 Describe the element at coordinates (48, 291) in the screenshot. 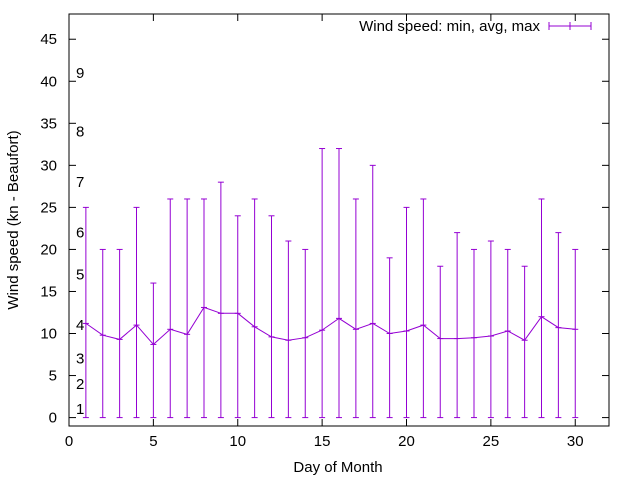

I see `y-tick-label: 15` at that location.